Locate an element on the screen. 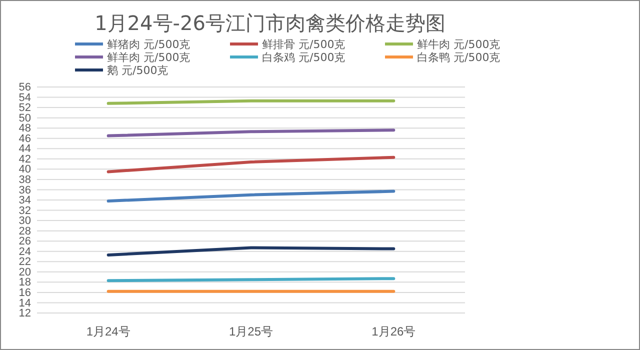 The width and height of the screenshot is (640, 350). y-tick-label: 46 is located at coordinates (24, 138).